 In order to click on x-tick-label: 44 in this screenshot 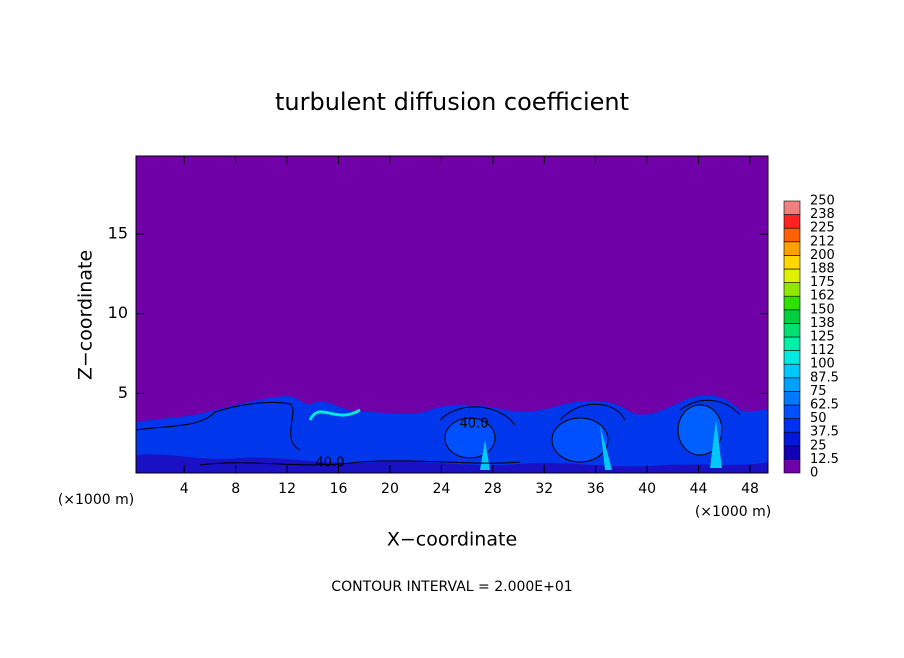, I will do `click(699, 489)`.